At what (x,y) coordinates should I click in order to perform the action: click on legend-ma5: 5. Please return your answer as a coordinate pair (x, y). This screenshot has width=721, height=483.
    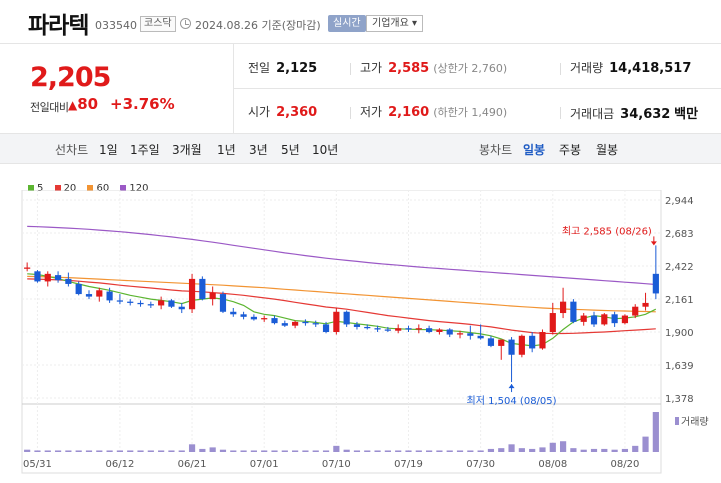
    Looking at the image, I should click on (35, 188).